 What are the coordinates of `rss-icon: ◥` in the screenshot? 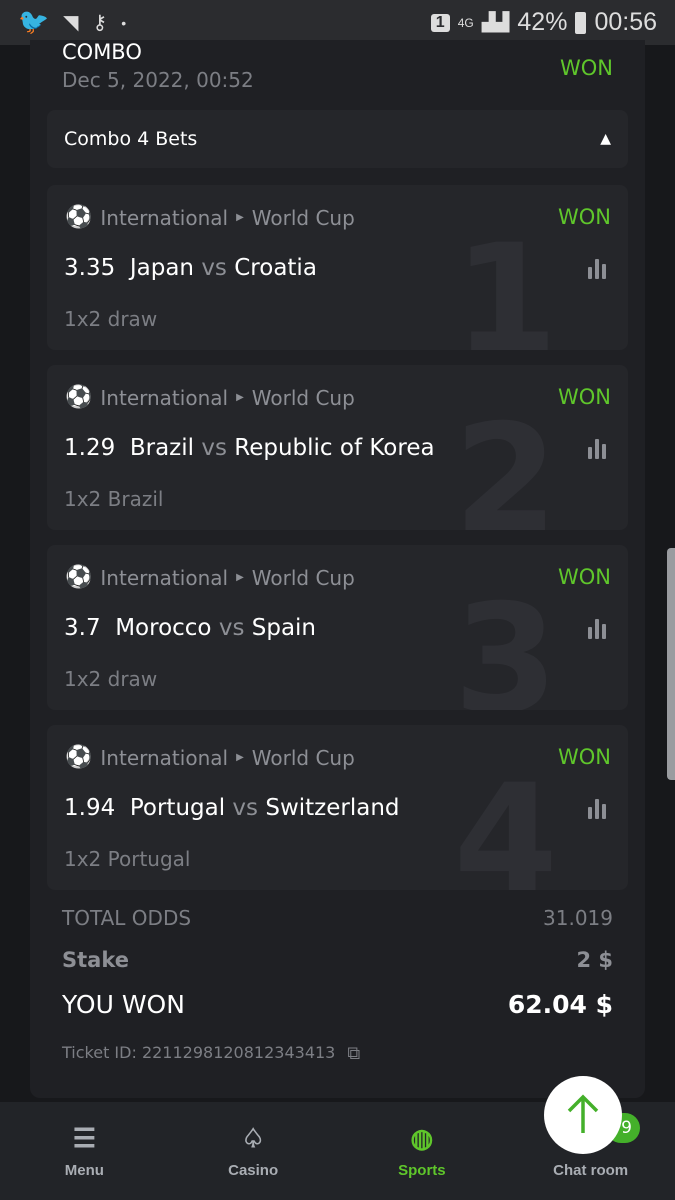 It's located at (71, 23).